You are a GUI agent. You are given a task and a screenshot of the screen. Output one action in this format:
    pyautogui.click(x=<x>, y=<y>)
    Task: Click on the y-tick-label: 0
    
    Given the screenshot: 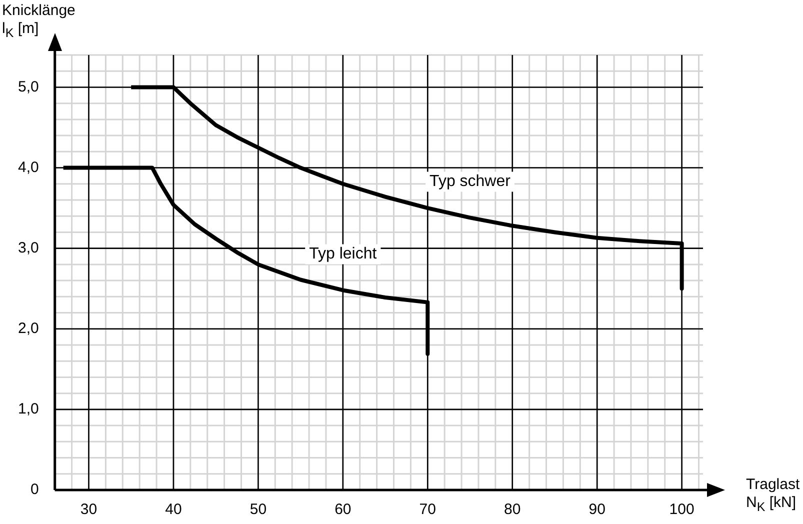 What is the action you would take?
    pyautogui.click(x=34, y=489)
    